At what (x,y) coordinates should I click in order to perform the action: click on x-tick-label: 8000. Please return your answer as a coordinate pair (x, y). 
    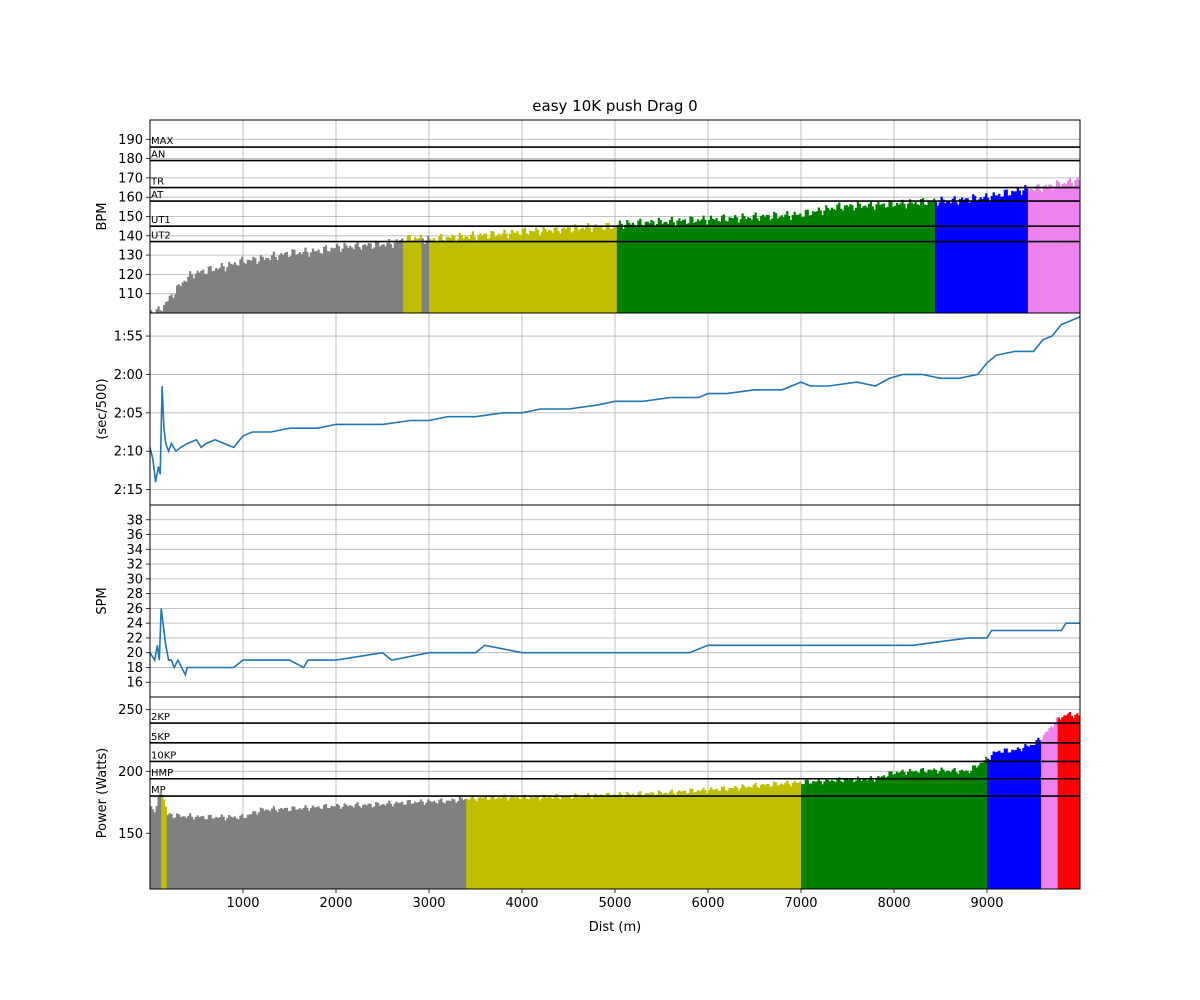
    Looking at the image, I should click on (893, 903).